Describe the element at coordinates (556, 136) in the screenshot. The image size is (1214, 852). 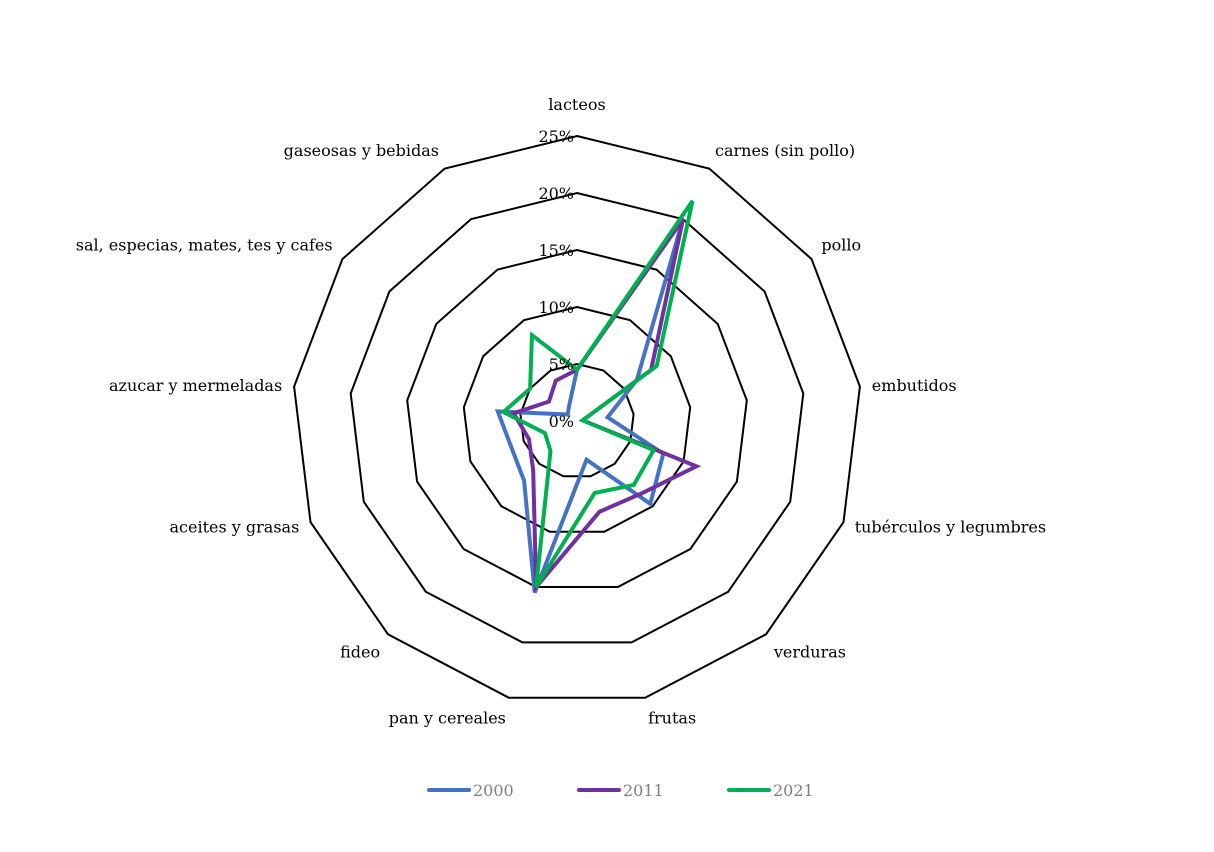
I see `tick-label: 25%` at that location.